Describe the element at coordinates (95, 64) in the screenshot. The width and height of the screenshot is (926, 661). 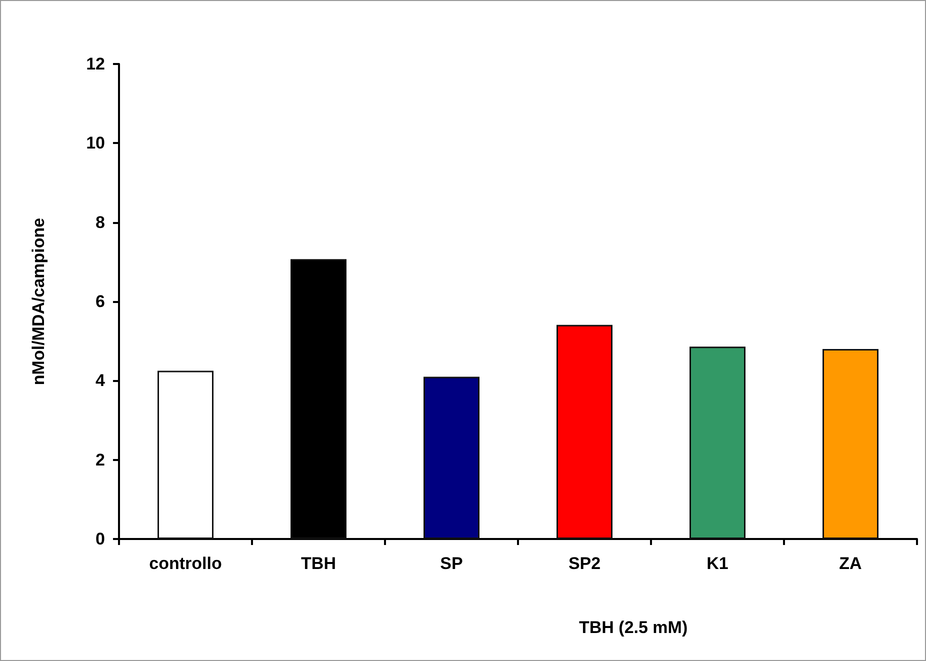
I see `y-tick-label: 12` at that location.